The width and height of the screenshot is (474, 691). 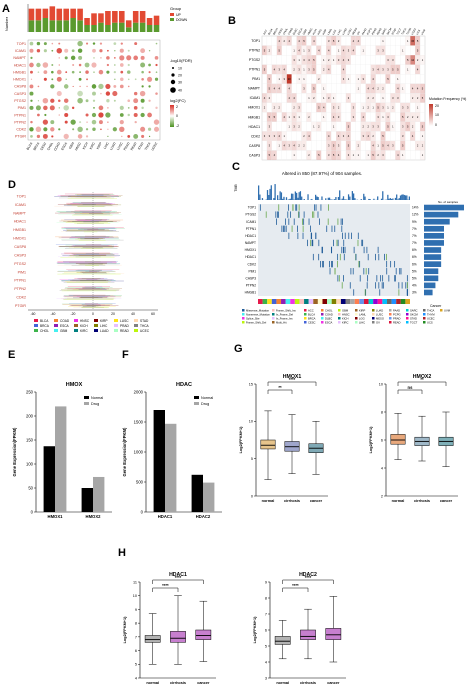 I want to click on dot-pim1-prad, so click(x=128, y=107).